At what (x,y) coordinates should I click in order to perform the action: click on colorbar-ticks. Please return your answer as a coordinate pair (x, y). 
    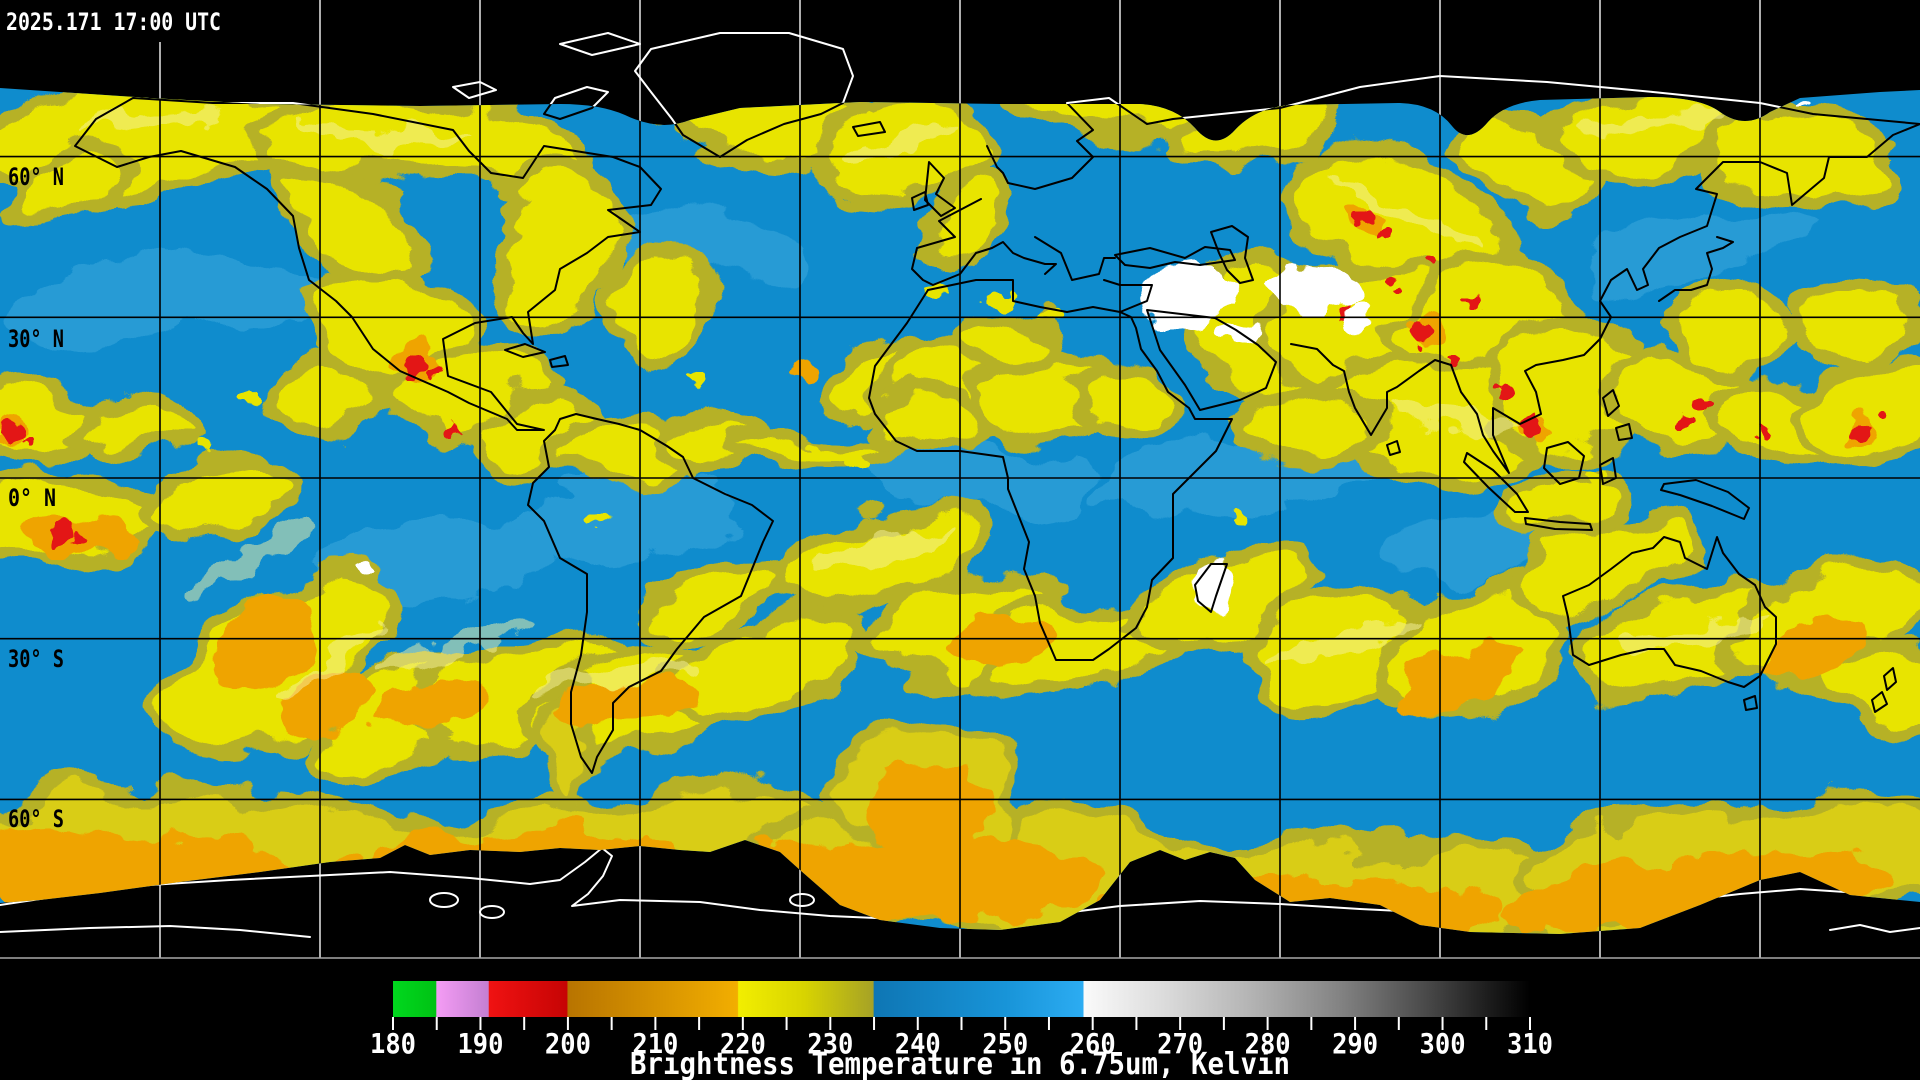
    Looking at the image, I should click on (961, 1023).